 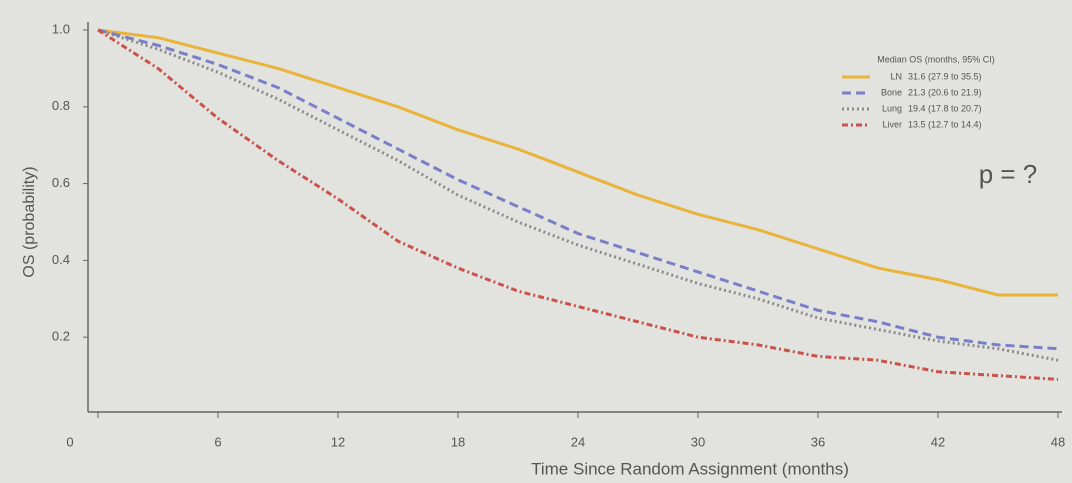 I want to click on legend-title: Median OS (months, 95% CI), so click(x=936, y=59).